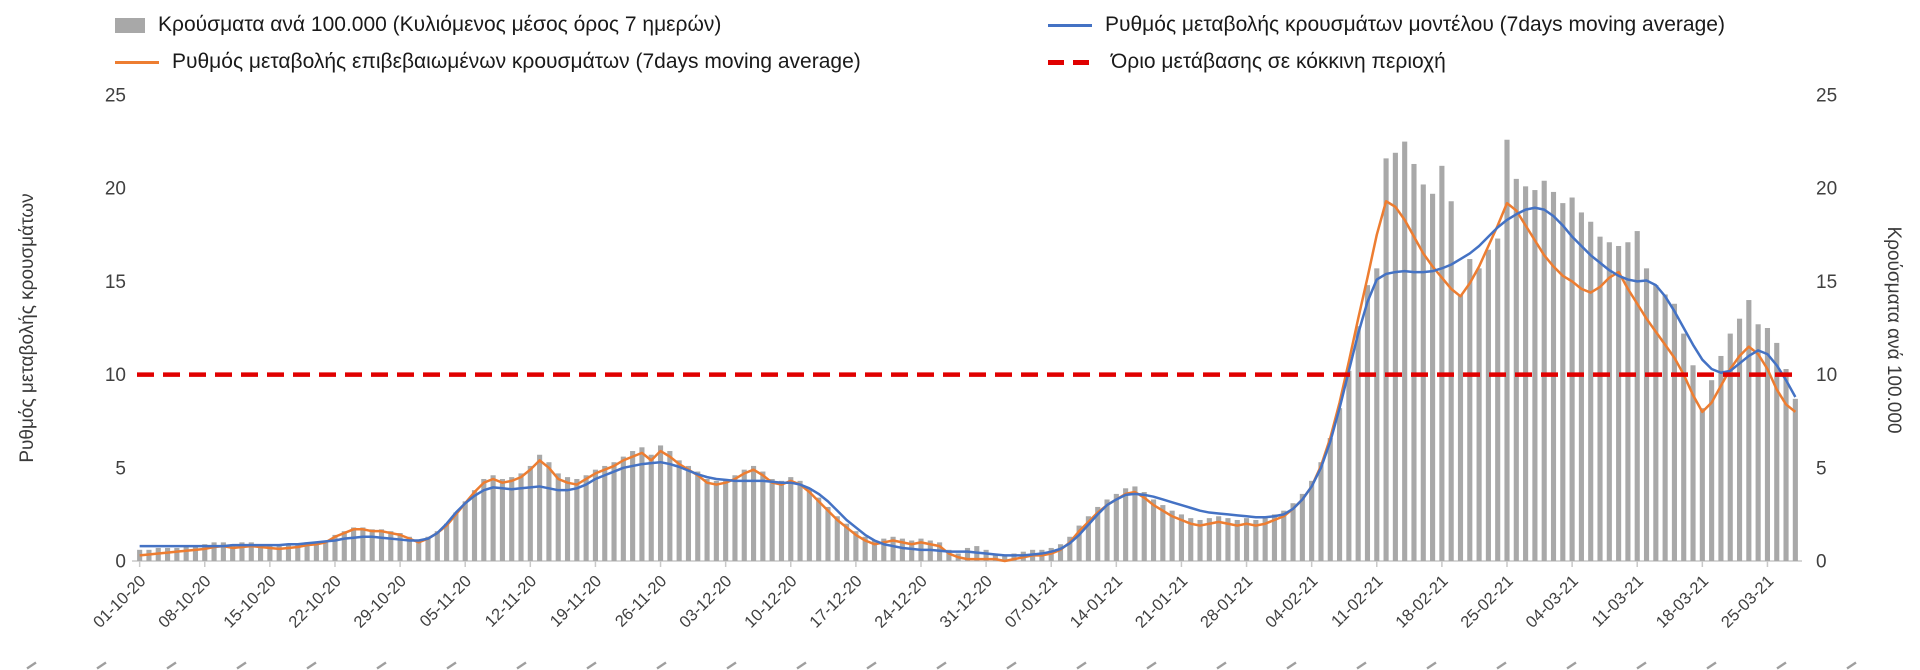 This screenshot has height=670, width=1920. Describe the element at coordinates (1826, 96) in the screenshot. I see `y-tick-label-right: 25` at that location.